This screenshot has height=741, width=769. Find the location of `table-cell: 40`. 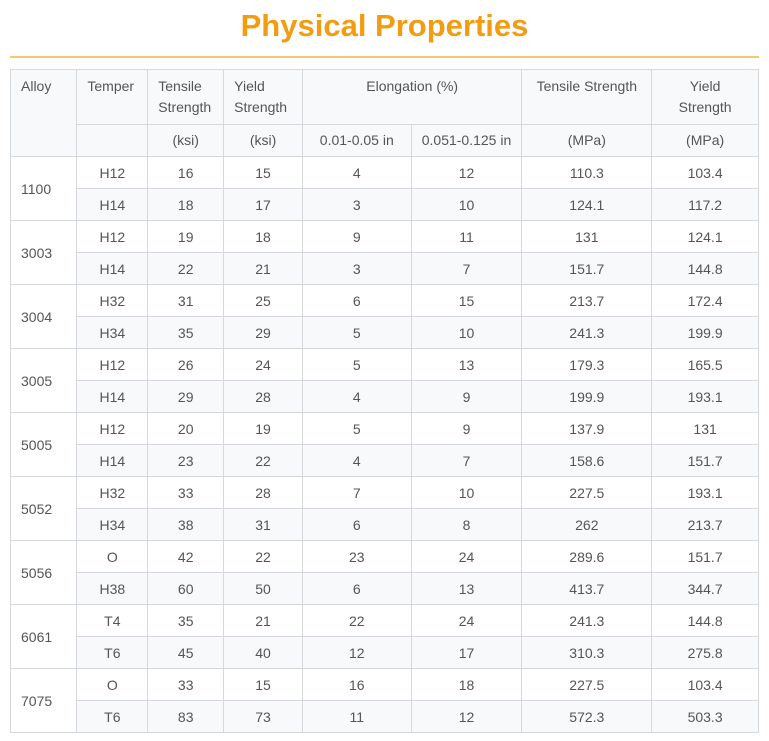

table-cell: 40 is located at coordinates (263, 652).